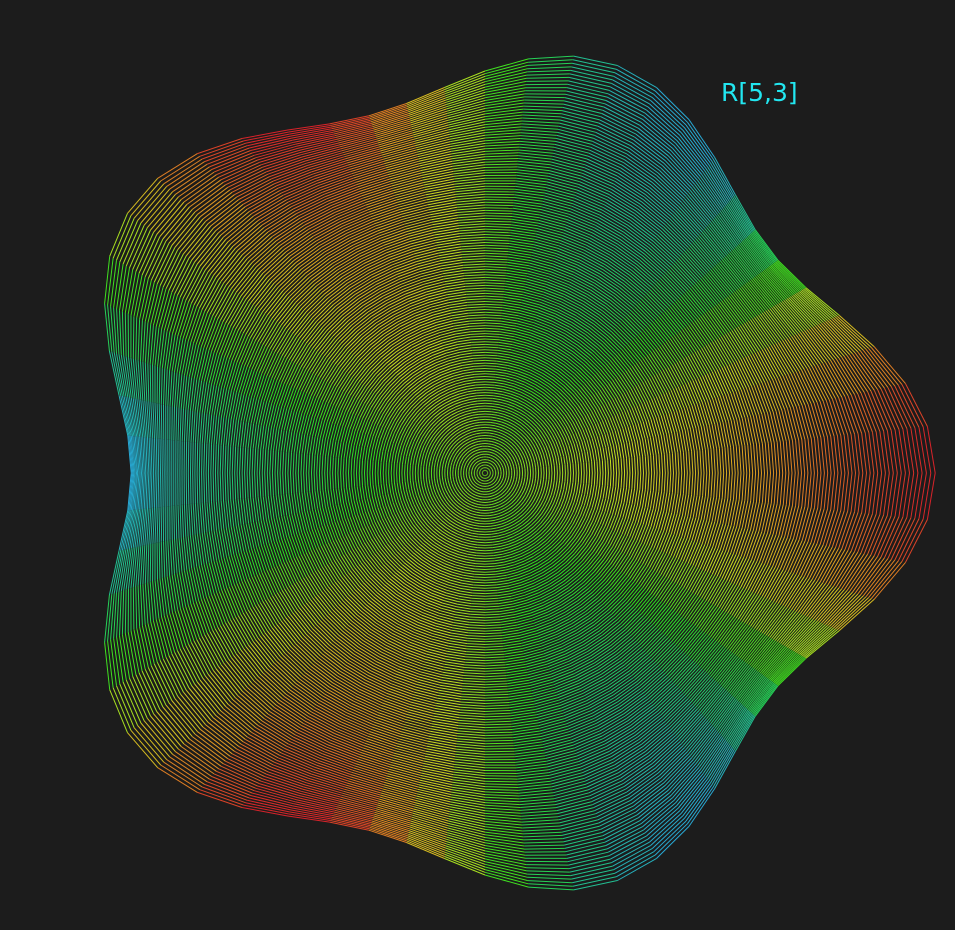 The image size is (955, 930). Describe the element at coordinates (759, 92) in the screenshot. I see `plot-label: R[5,3]` at that location.